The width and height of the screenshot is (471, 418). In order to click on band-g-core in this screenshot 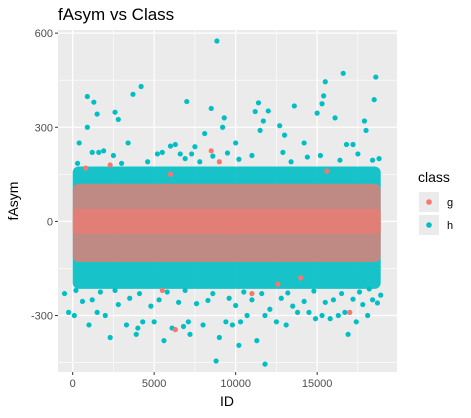, I will do `click(227, 221)`.